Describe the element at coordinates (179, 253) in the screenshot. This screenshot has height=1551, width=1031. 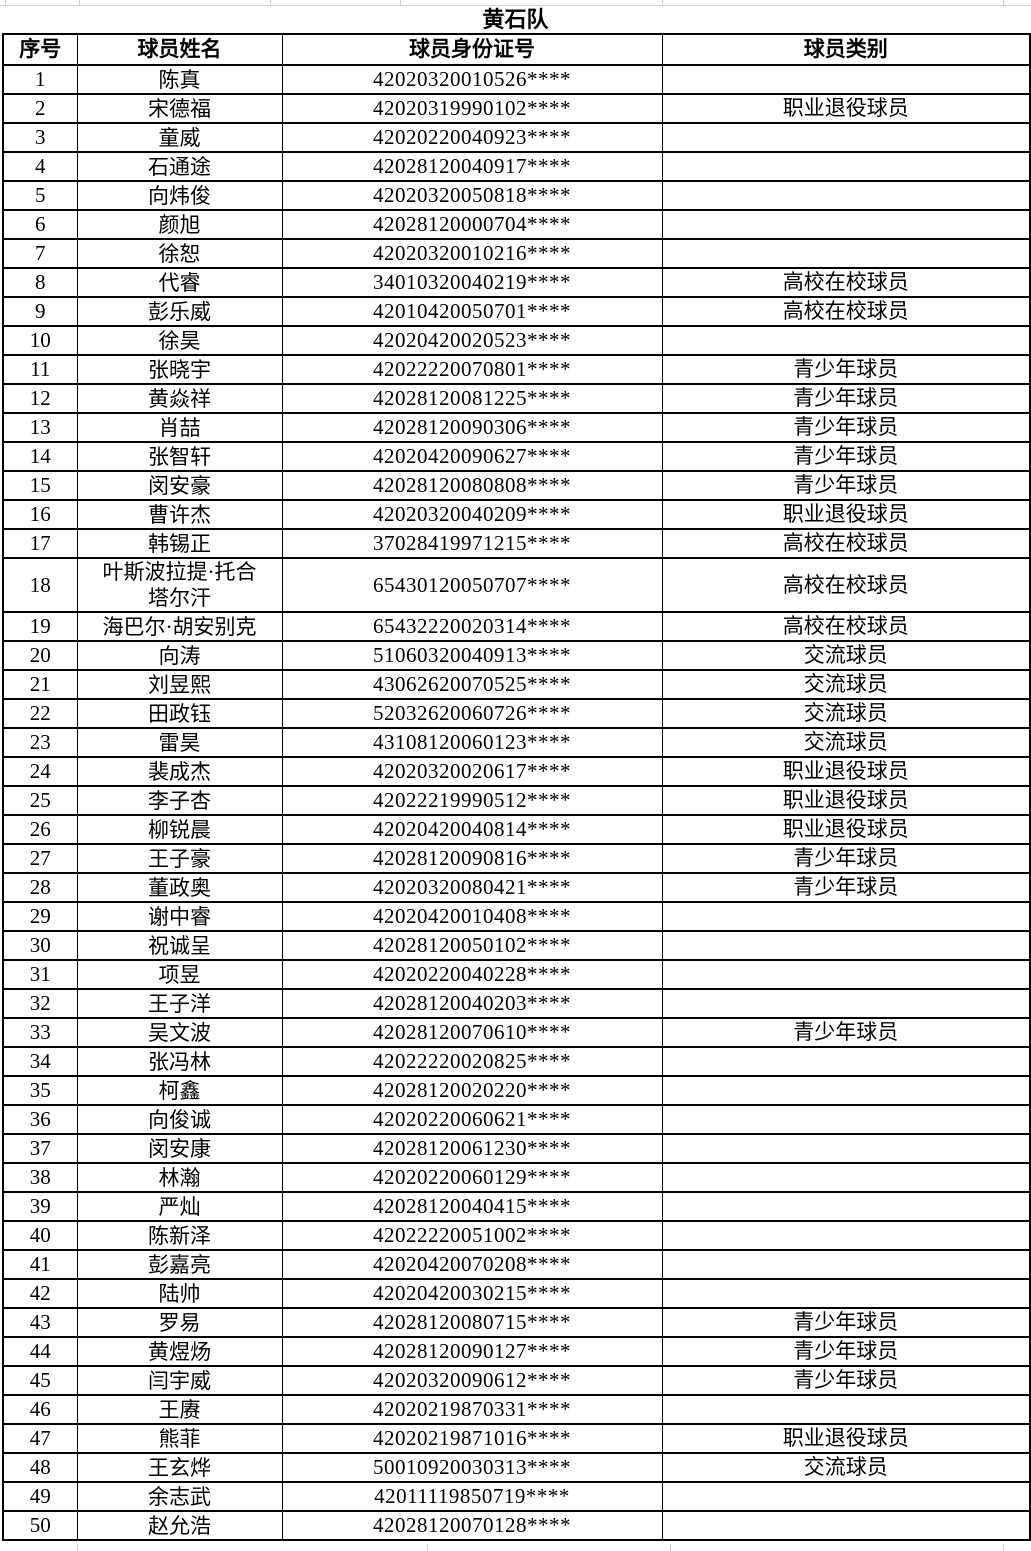
I see `player-name-cell: 徐恕` at that location.